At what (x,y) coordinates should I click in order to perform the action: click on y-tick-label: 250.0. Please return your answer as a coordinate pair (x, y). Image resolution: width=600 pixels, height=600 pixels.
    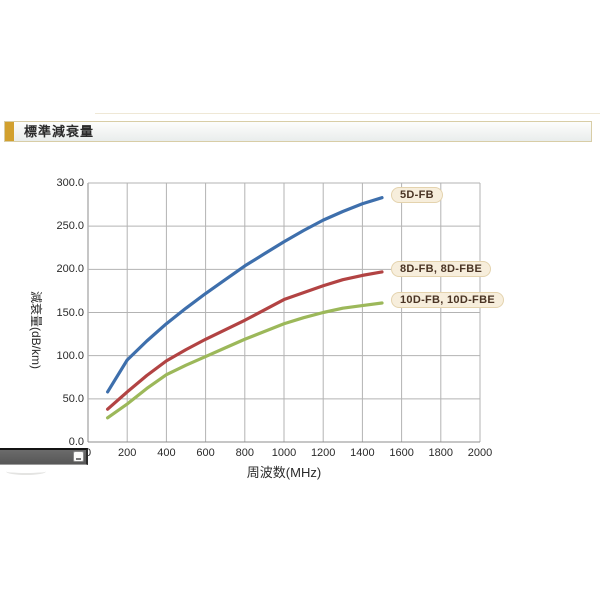
    Looking at the image, I should click on (70, 226).